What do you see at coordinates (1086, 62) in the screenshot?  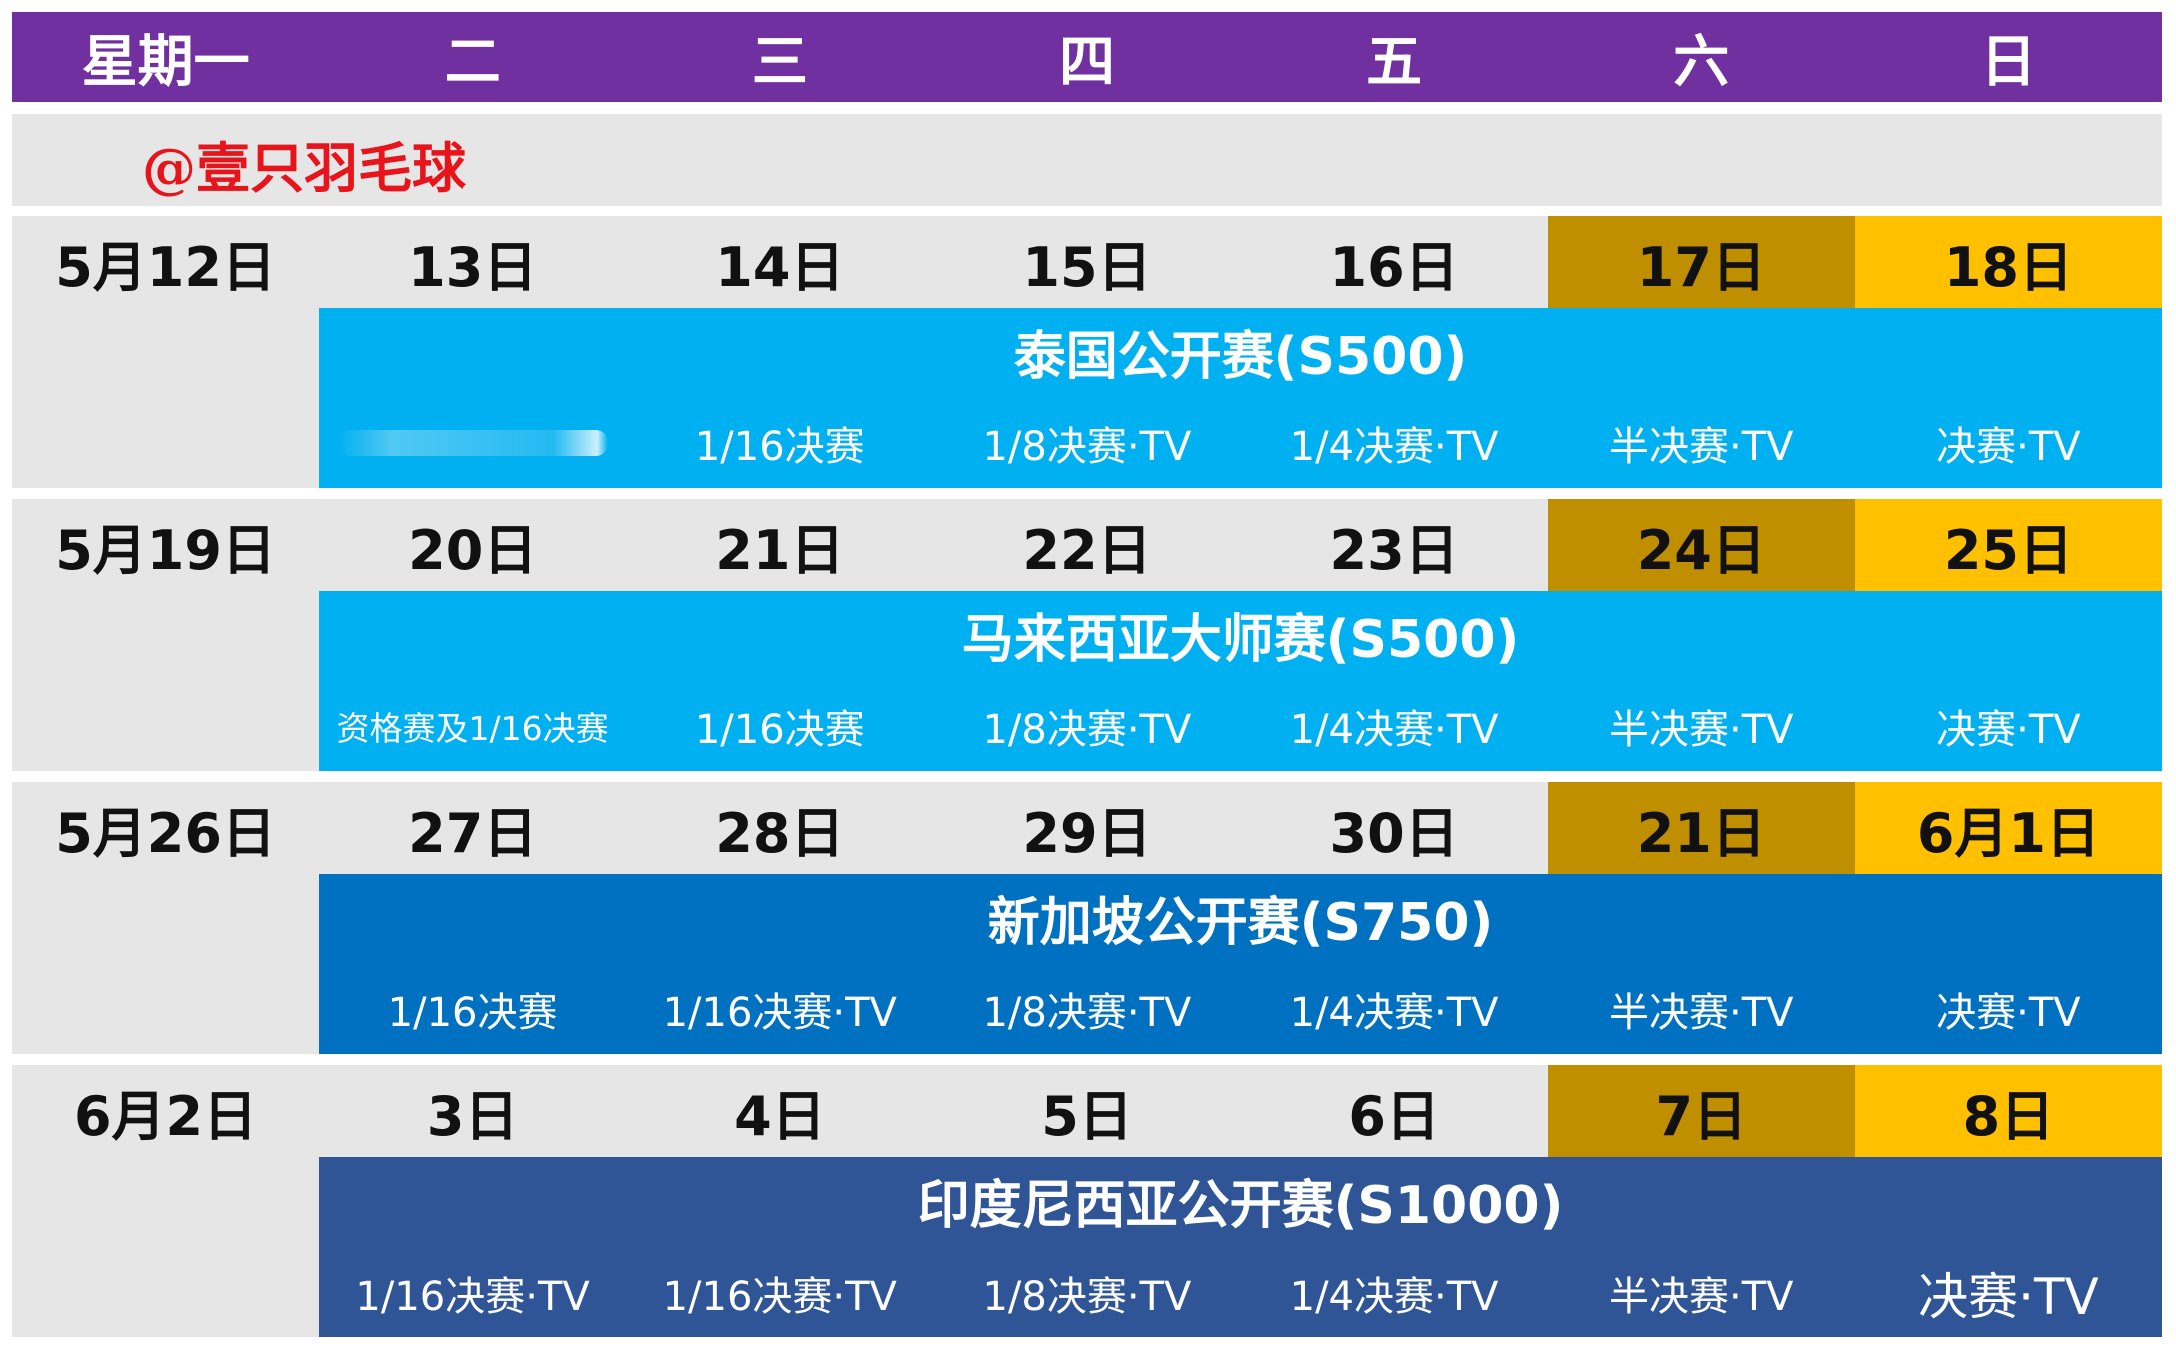 I see `weekday-thu: 四` at bounding box center [1086, 62].